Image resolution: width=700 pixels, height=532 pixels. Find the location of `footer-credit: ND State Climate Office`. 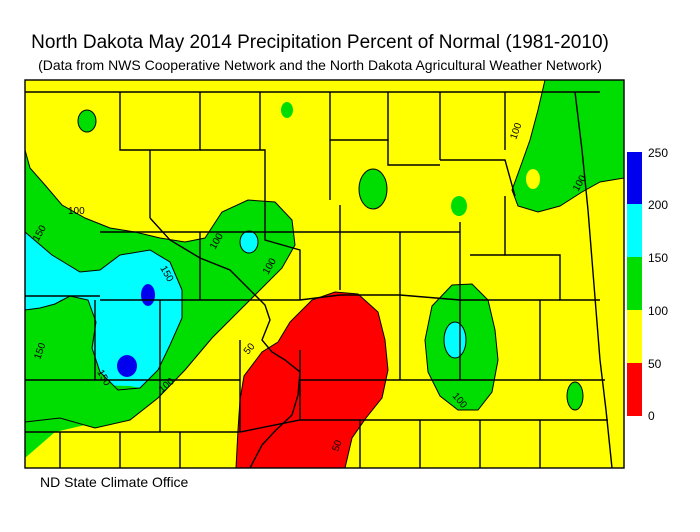

footer-credit: ND State Climate Office is located at coordinates (114, 482).